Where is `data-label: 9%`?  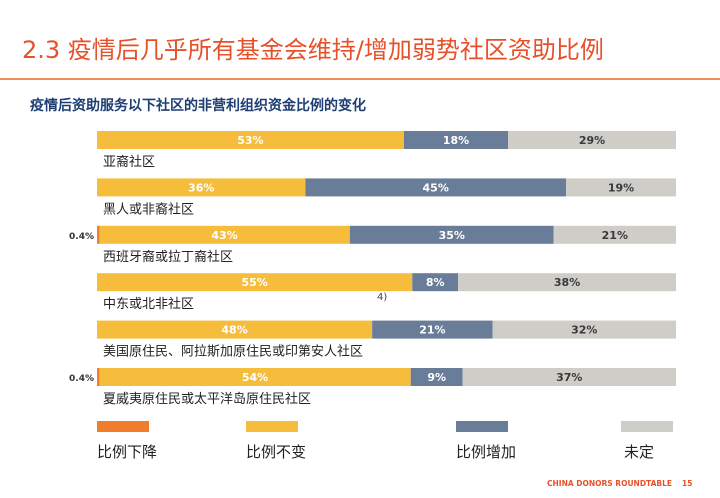 data-label: 9% is located at coordinates (436, 377).